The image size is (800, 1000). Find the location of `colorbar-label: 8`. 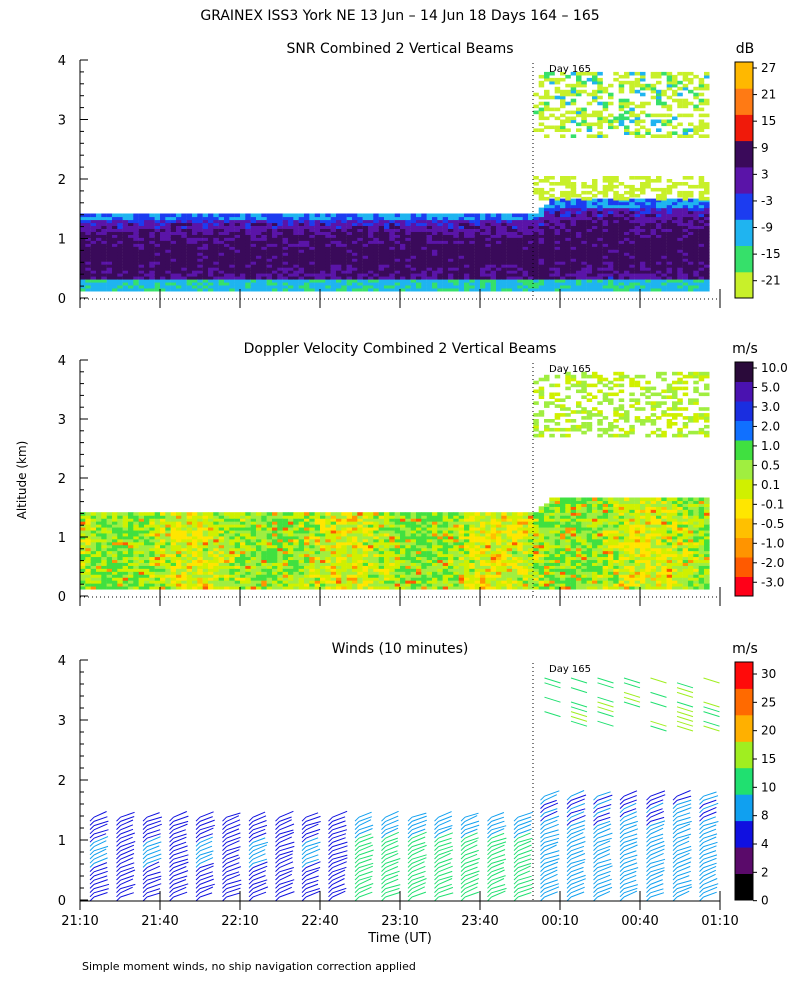

colorbar-label: 8 is located at coordinates (765, 816).